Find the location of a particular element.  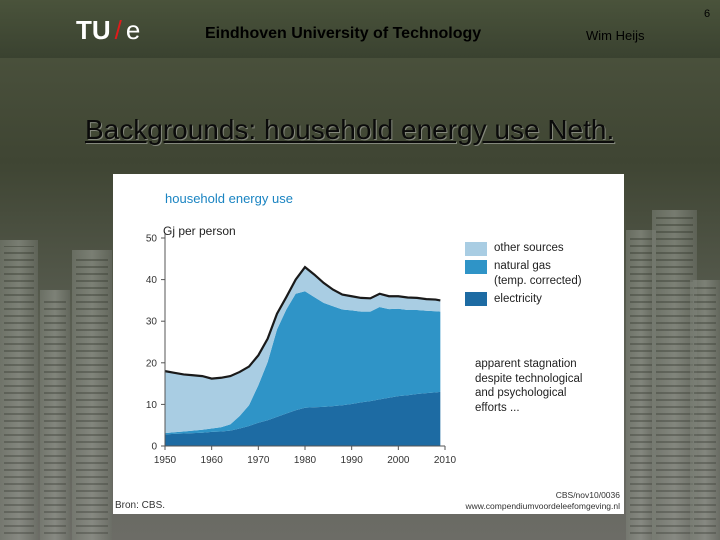

legend-swatch-natural-gas is located at coordinates (476, 267).